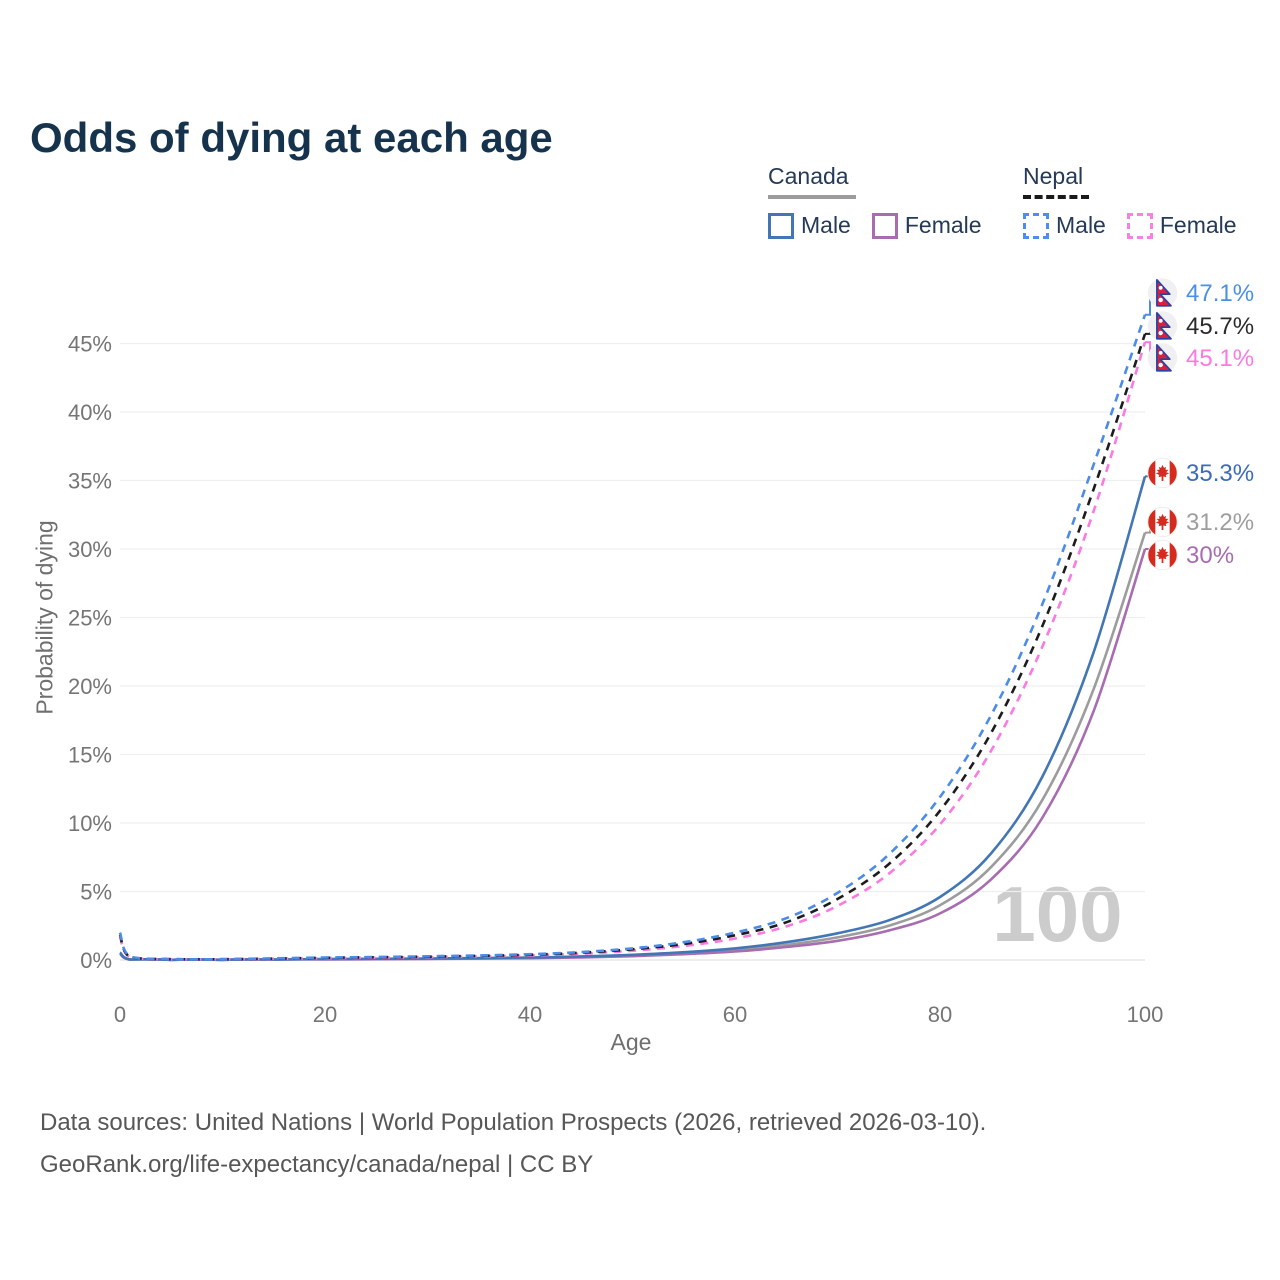 This screenshot has width=1280, height=1280. I want to click on canada-male-checkbox, so click(781, 225).